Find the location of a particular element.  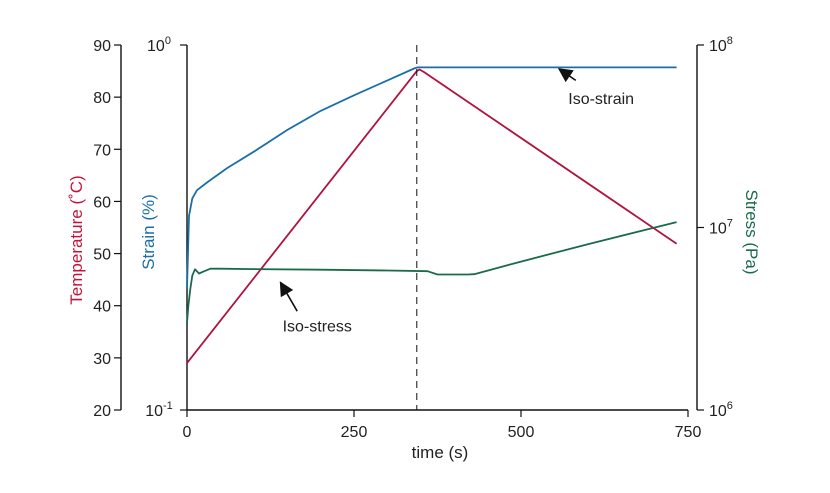

strain-tick-label: 10⁻¹ is located at coordinates (159, 410).